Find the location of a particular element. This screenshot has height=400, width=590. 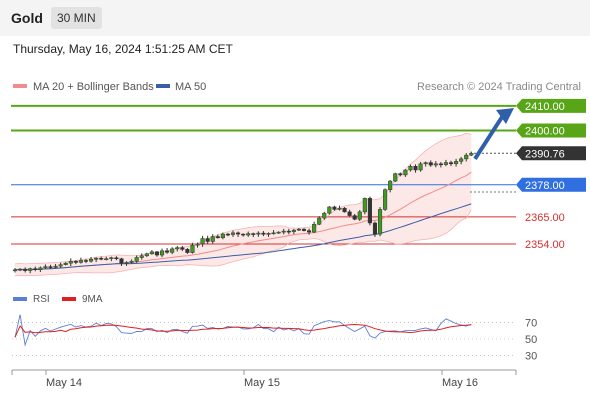

rsi-legend-swatch is located at coordinates (20, 299).